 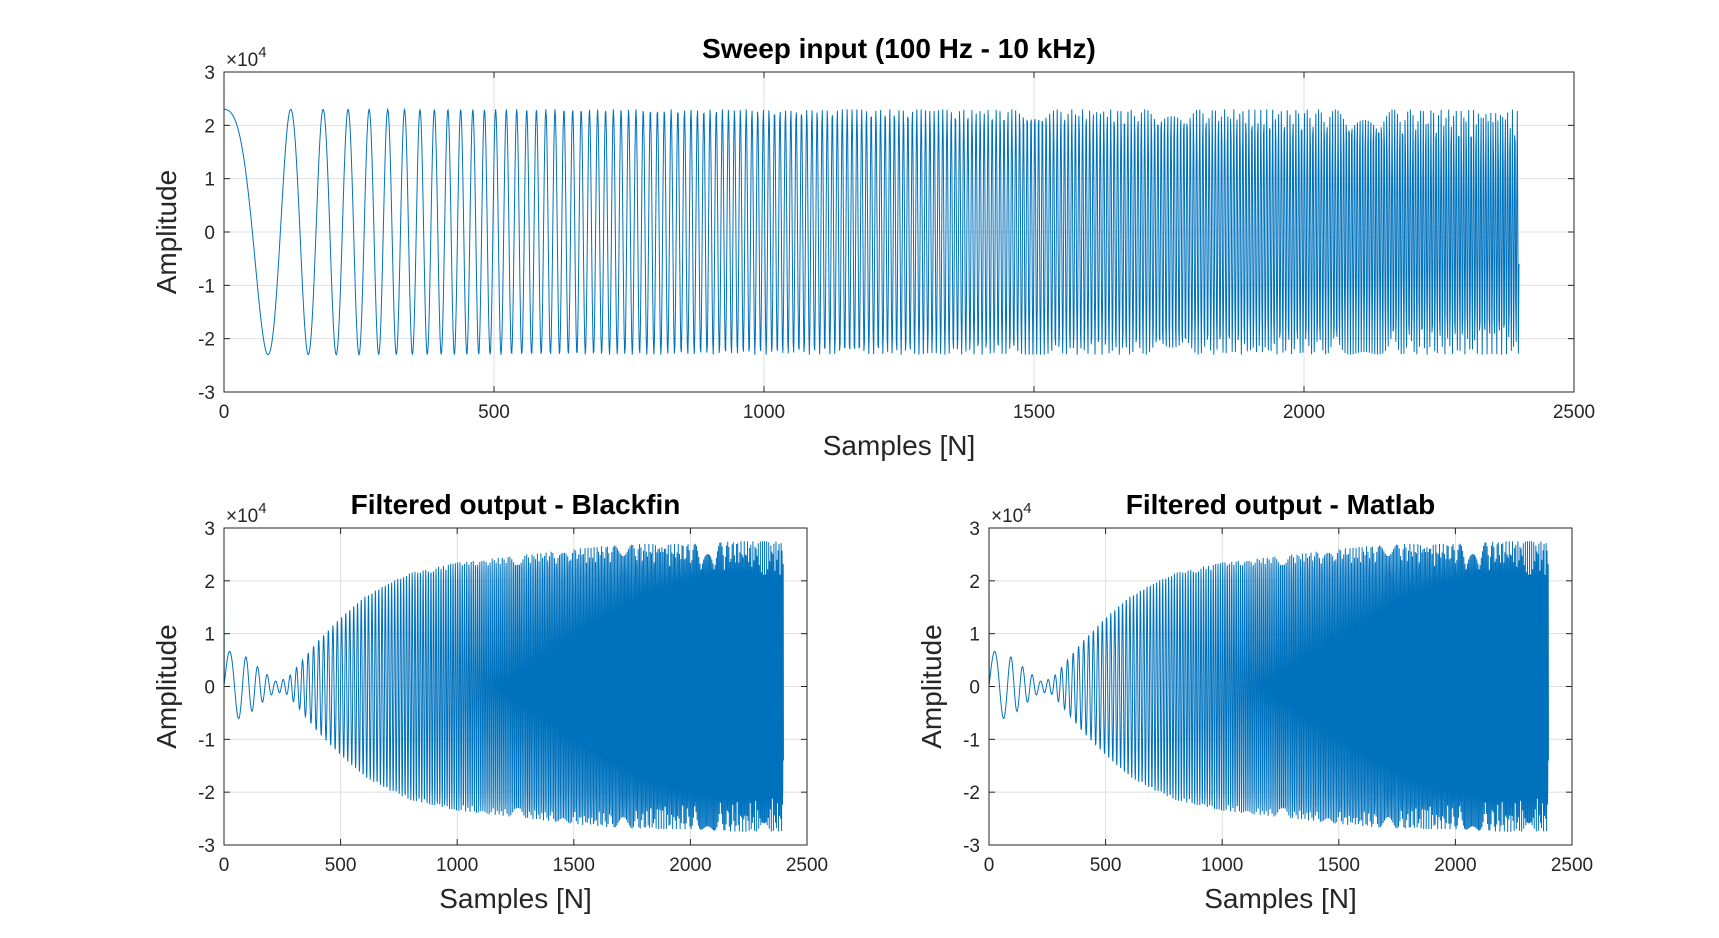 What do you see at coordinates (1268, 686) in the screenshot?
I see `matlab-output-series-line` at bounding box center [1268, 686].